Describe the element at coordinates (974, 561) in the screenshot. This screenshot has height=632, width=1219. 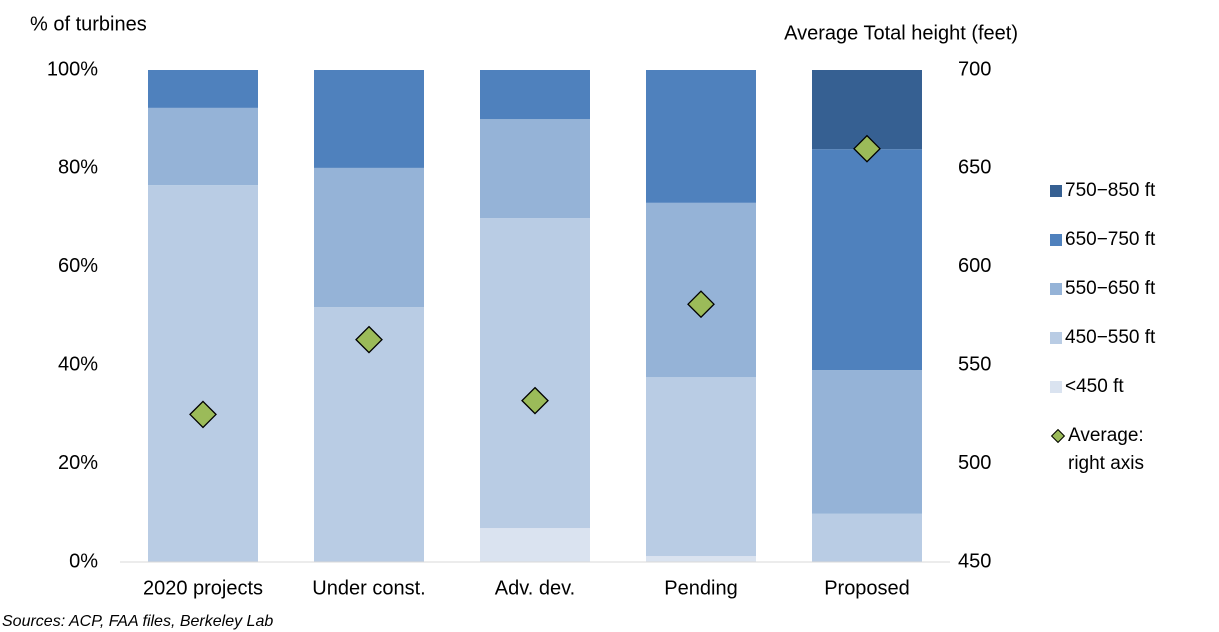
I see `y2-tick-label: 450` at that location.